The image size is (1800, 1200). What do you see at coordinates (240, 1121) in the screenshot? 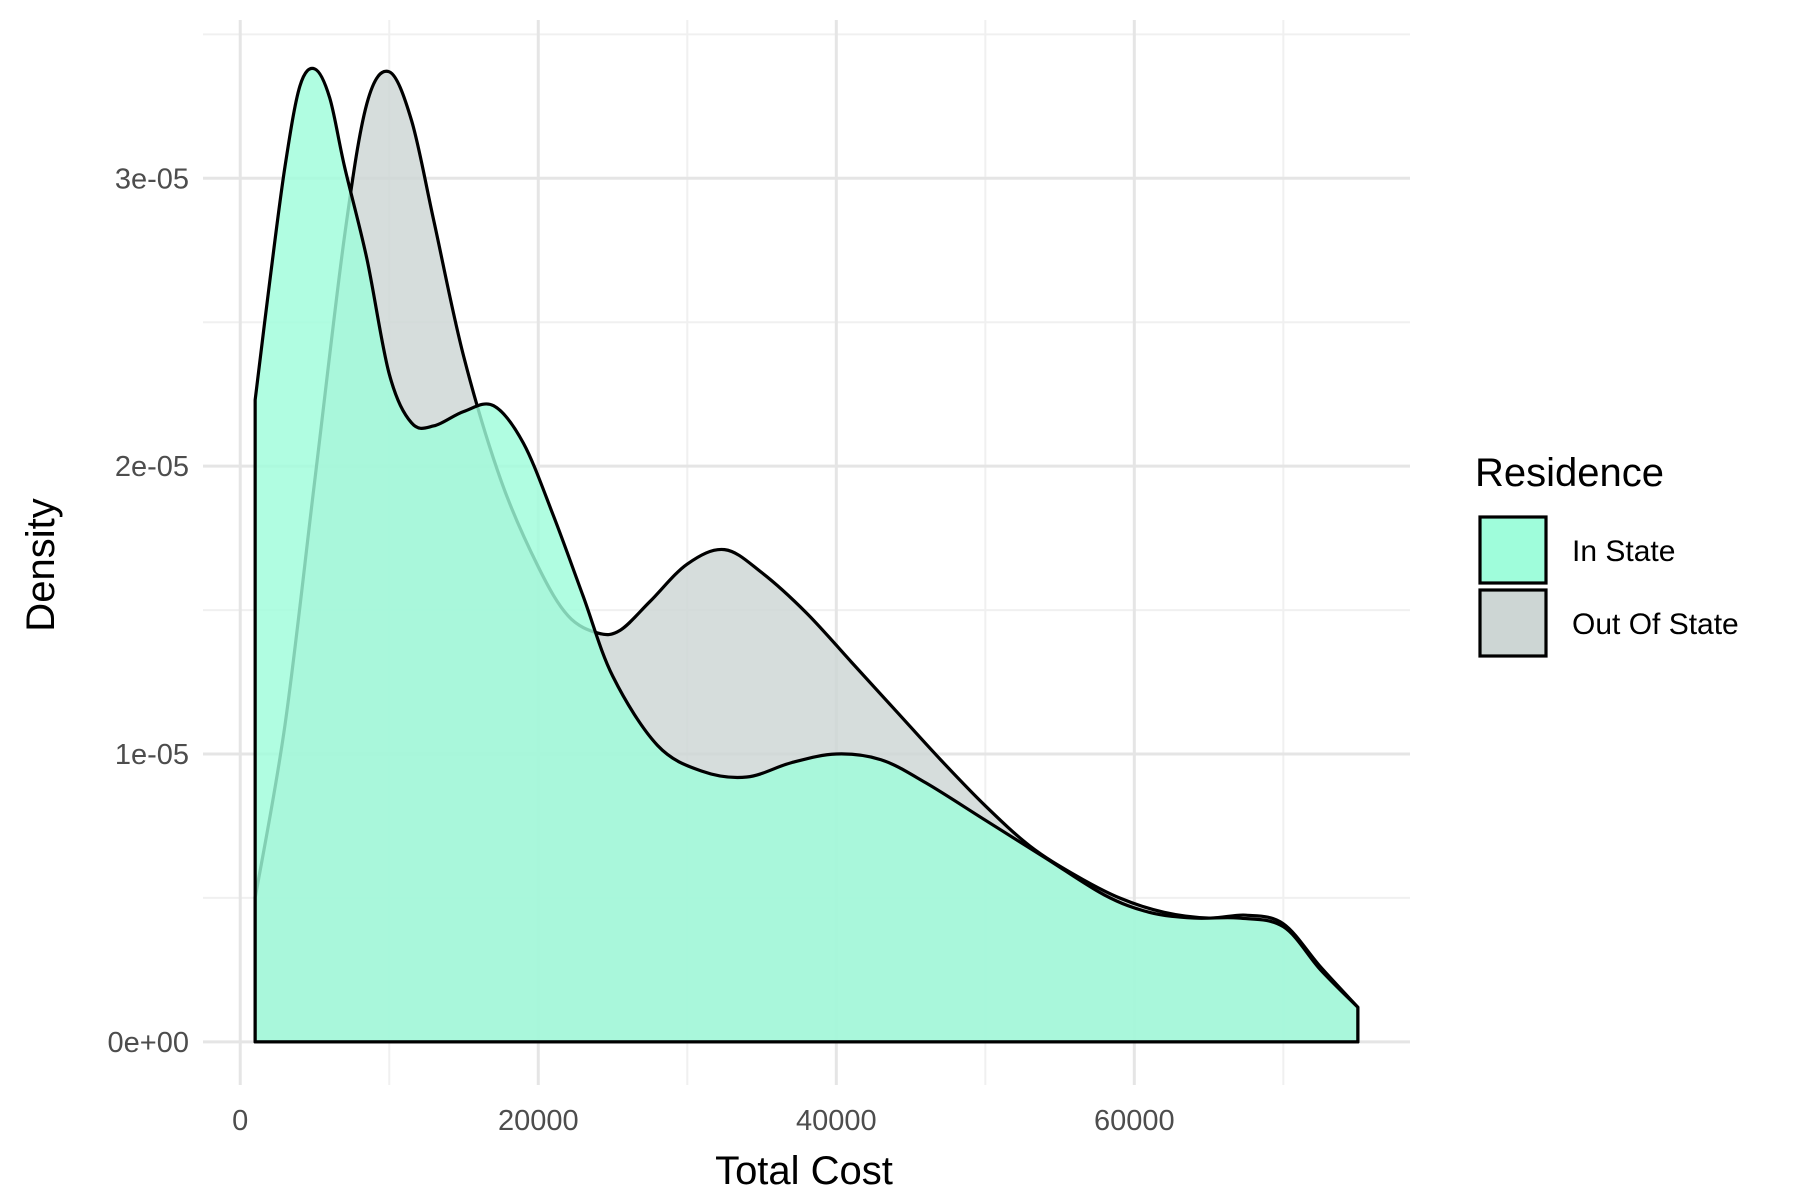
I see `x-tick-label: 0` at bounding box center [240, 1121].